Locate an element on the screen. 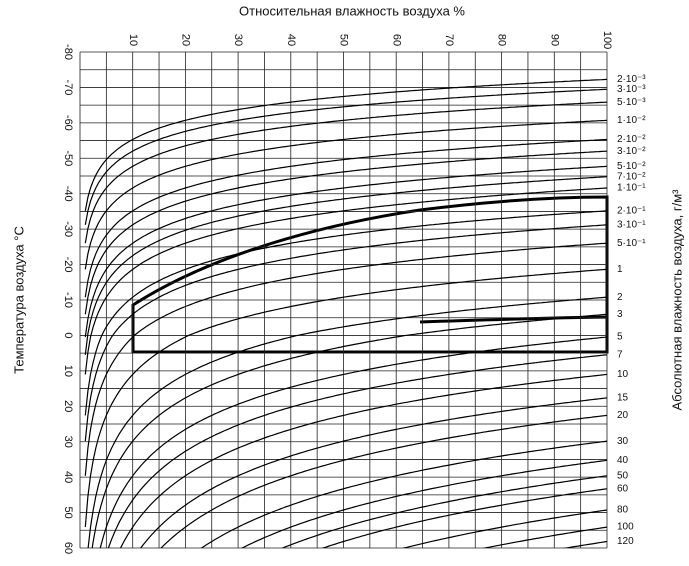  y2-tick-label: 3·10⁻³ is located at coordinates (631, 89).